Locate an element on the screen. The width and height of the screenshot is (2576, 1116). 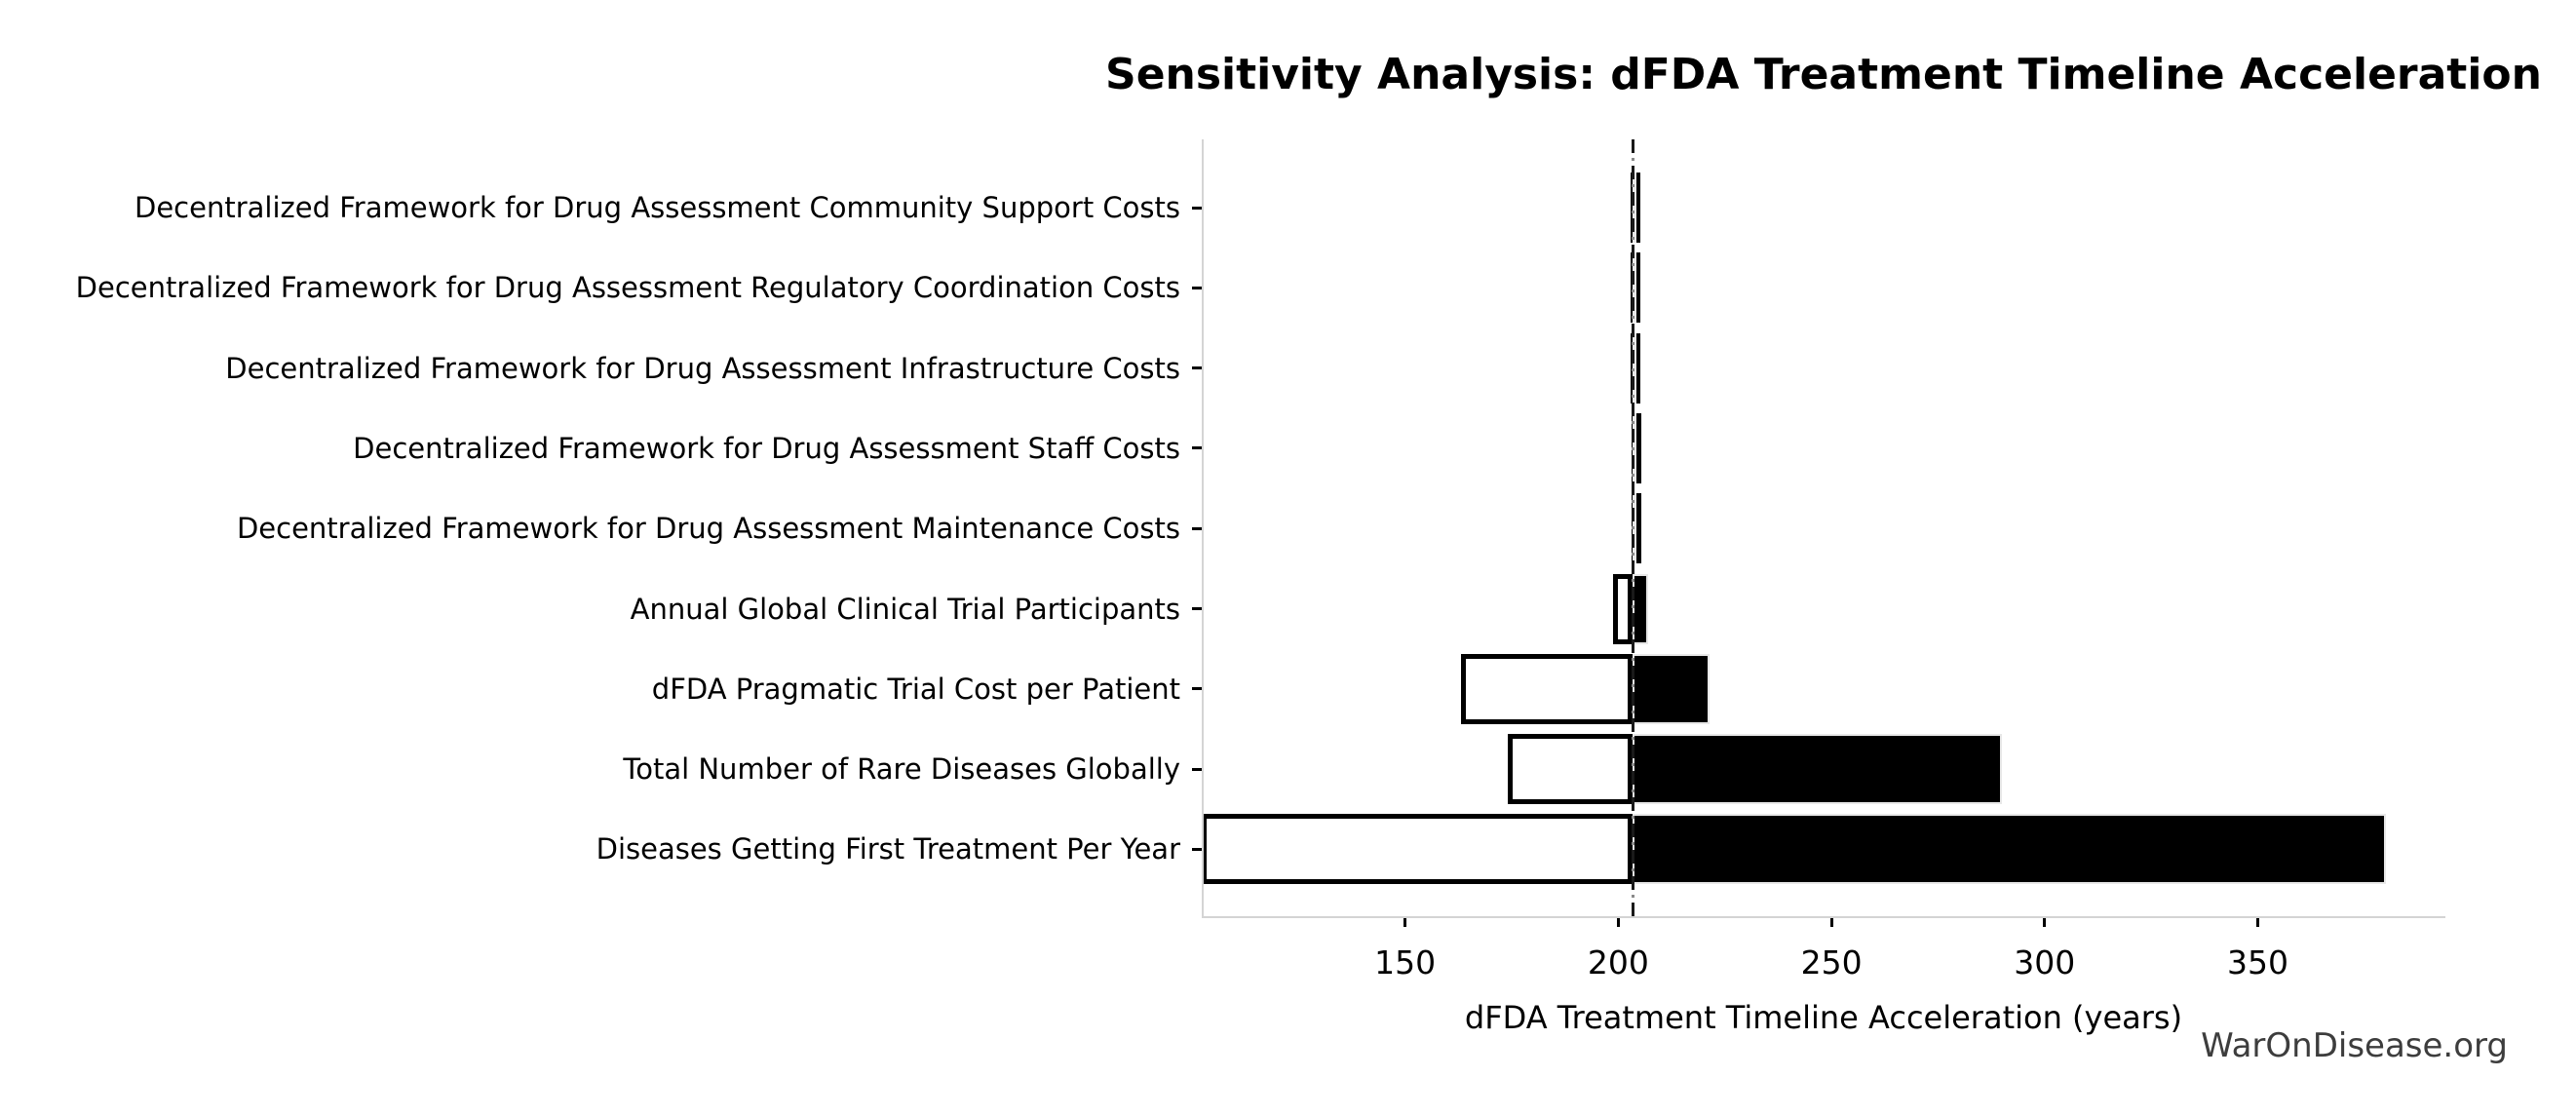
y-axis-label: dFDA Pragmatic Trial Cost per Patient is located at coordinates (915, 689).